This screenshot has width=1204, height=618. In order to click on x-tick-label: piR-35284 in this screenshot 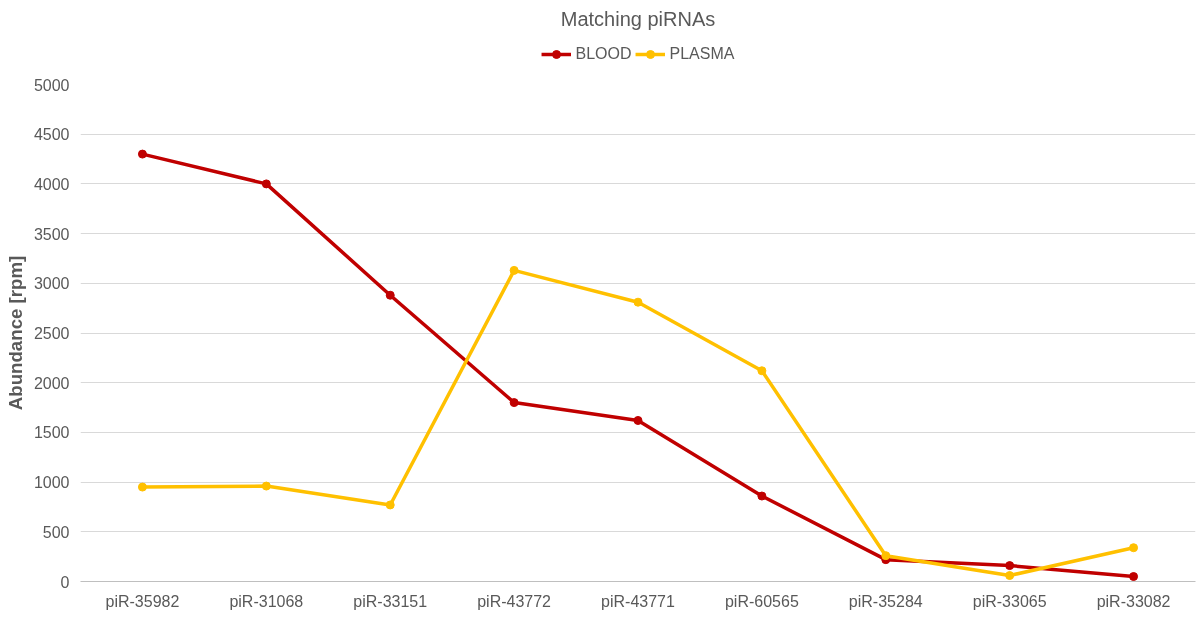, I will do `click(885, 601)`.